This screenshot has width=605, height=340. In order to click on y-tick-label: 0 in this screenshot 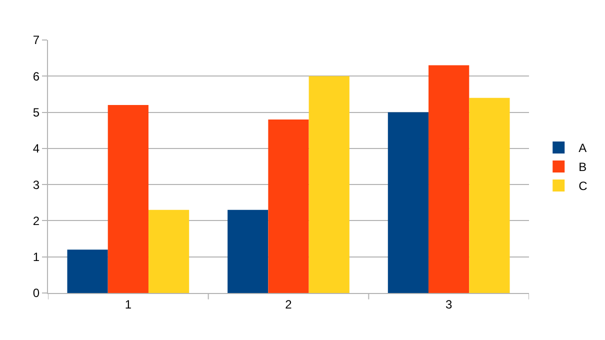, I will do `click(36, 293)`.